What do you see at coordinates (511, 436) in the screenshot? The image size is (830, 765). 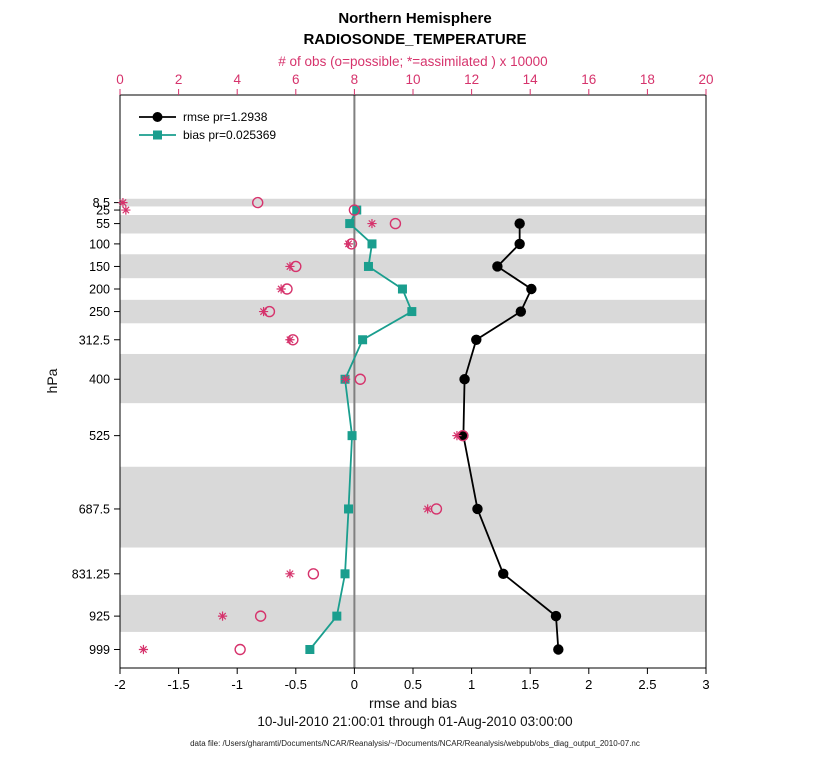 I see `rmse-line` at bounding box center [511, 436].